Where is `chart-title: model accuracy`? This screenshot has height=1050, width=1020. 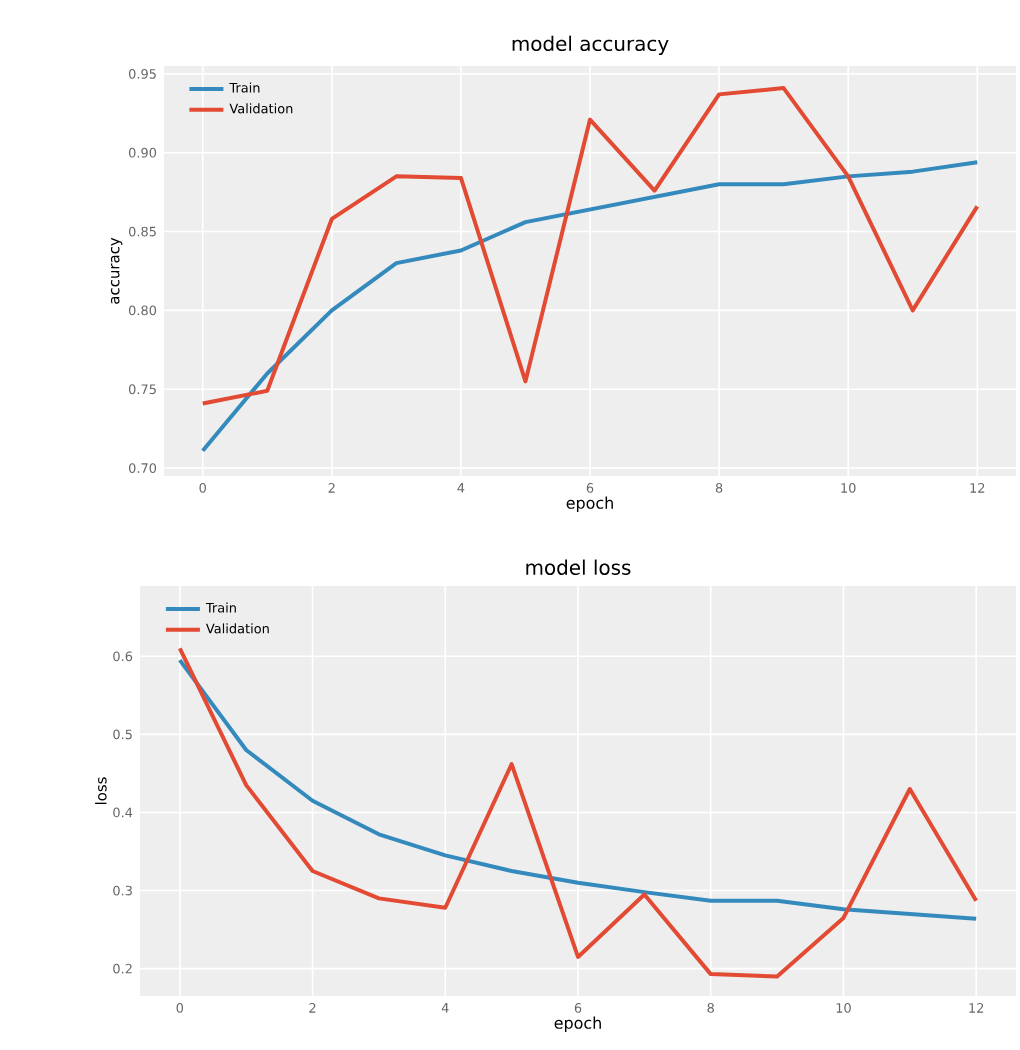
chart-title: model accuracy is located at coordinates (590, 45).